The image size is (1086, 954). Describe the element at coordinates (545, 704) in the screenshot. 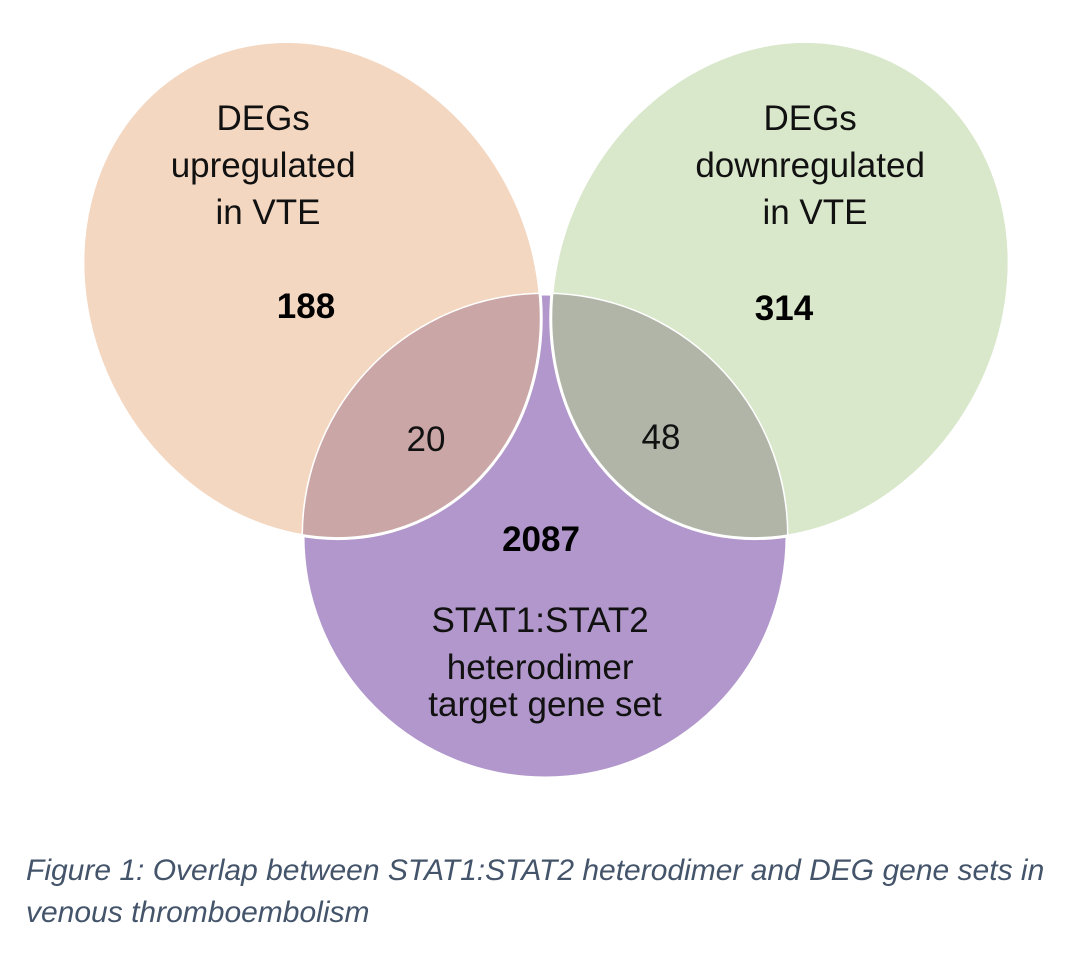

I see `set-stat-label-line-3: target gene set` at that location.